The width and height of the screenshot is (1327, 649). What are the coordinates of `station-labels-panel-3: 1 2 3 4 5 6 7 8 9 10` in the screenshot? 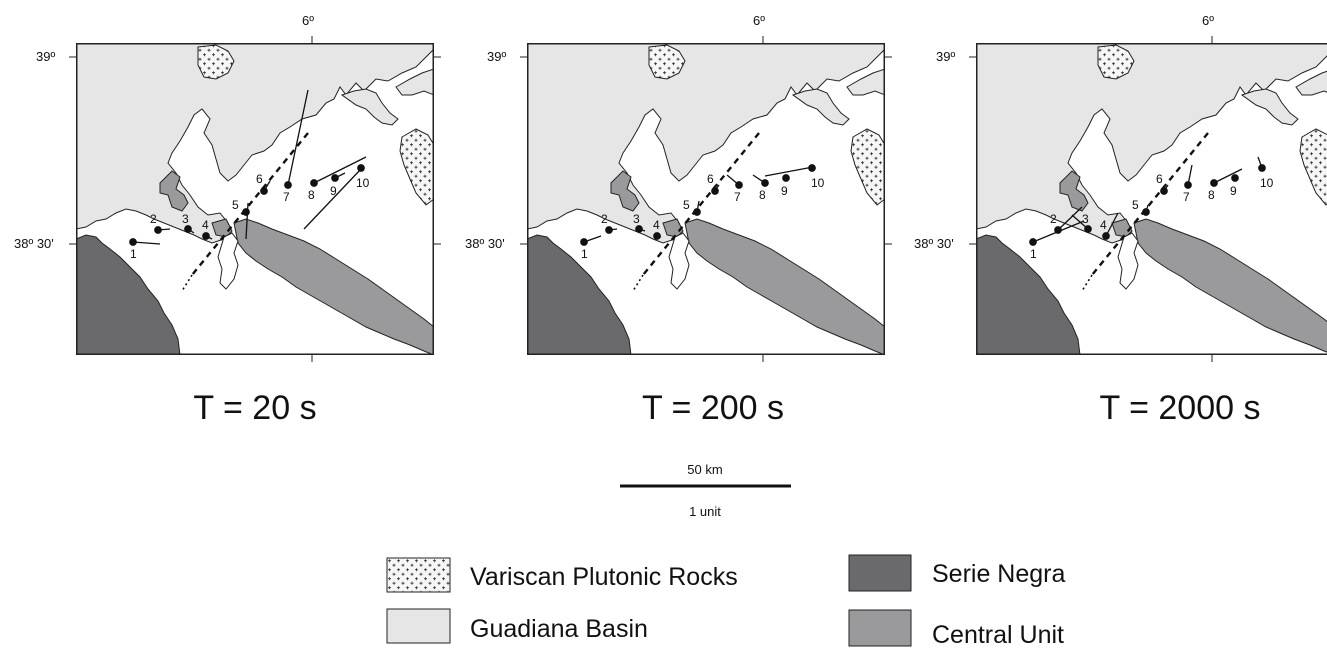 It's located at (1152, 216).